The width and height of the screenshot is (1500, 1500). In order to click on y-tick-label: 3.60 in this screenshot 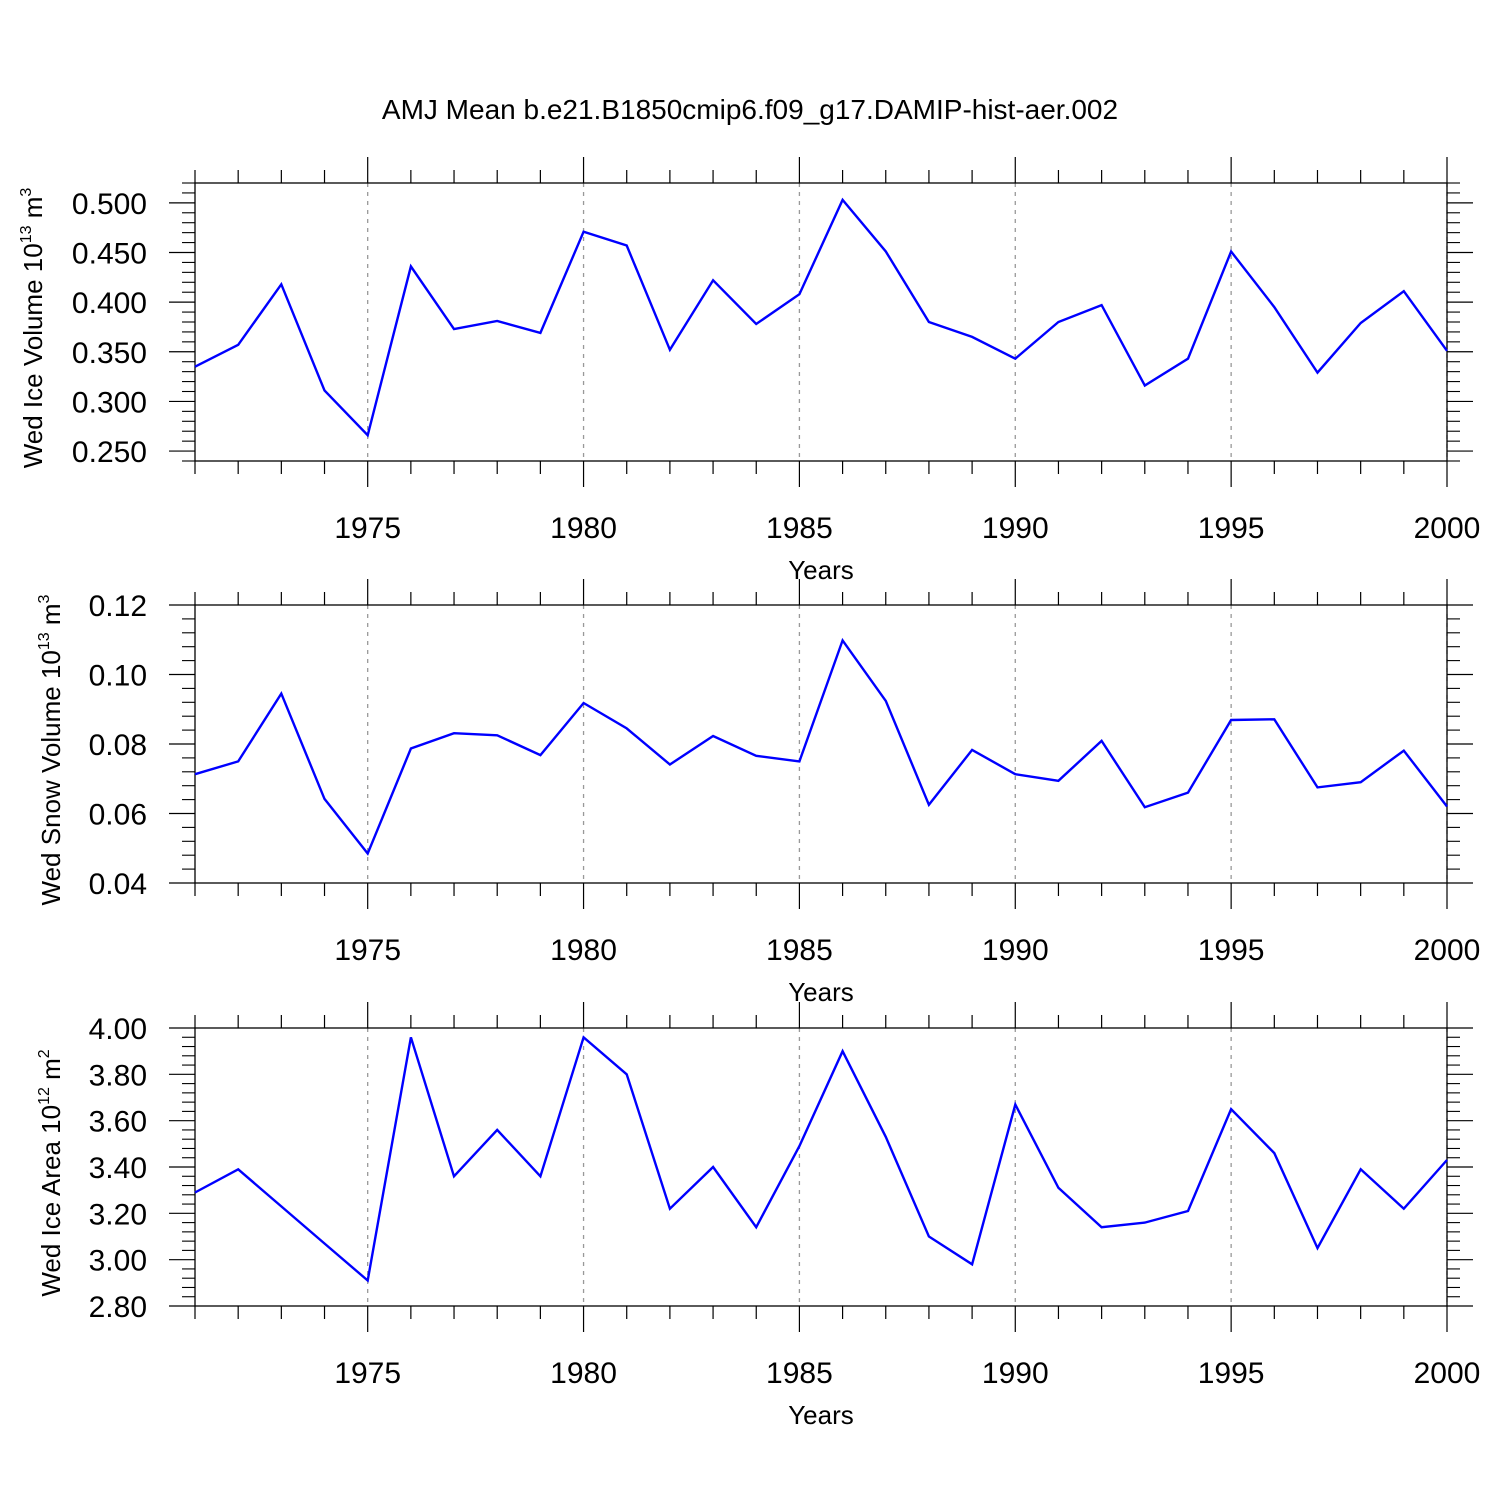, I will do `click(118, 1122)`.